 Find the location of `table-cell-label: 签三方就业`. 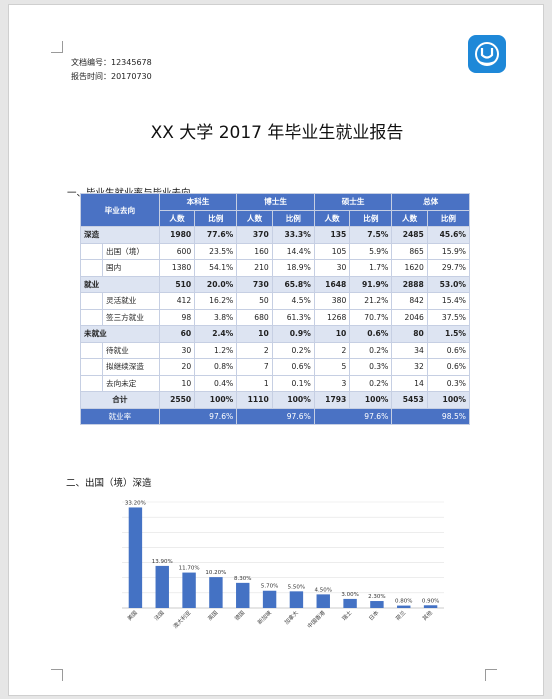

table-cell-label: 签三方就业 is located at coordinates (131, 317).